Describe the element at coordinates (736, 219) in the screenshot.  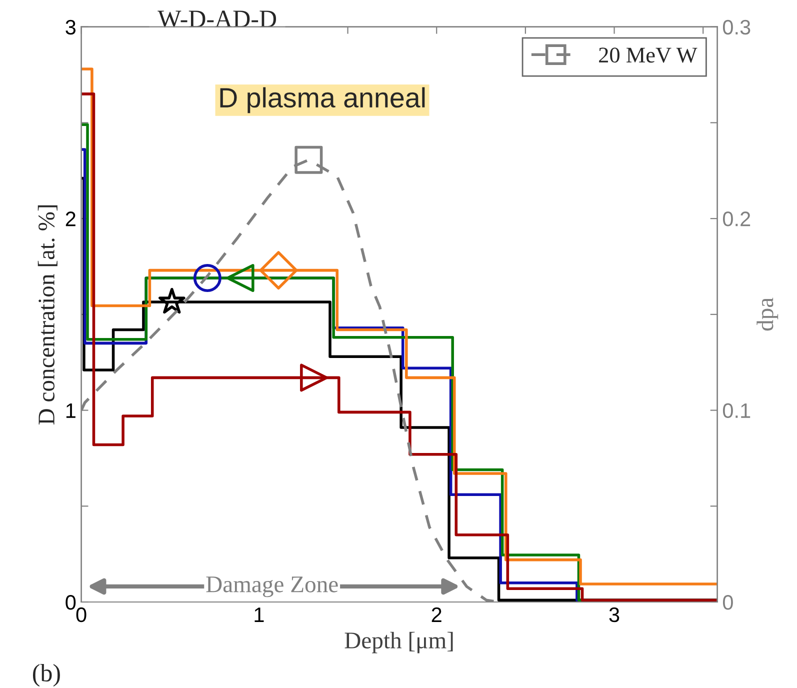
I see `y2-tick-label: 0.2` at that location.